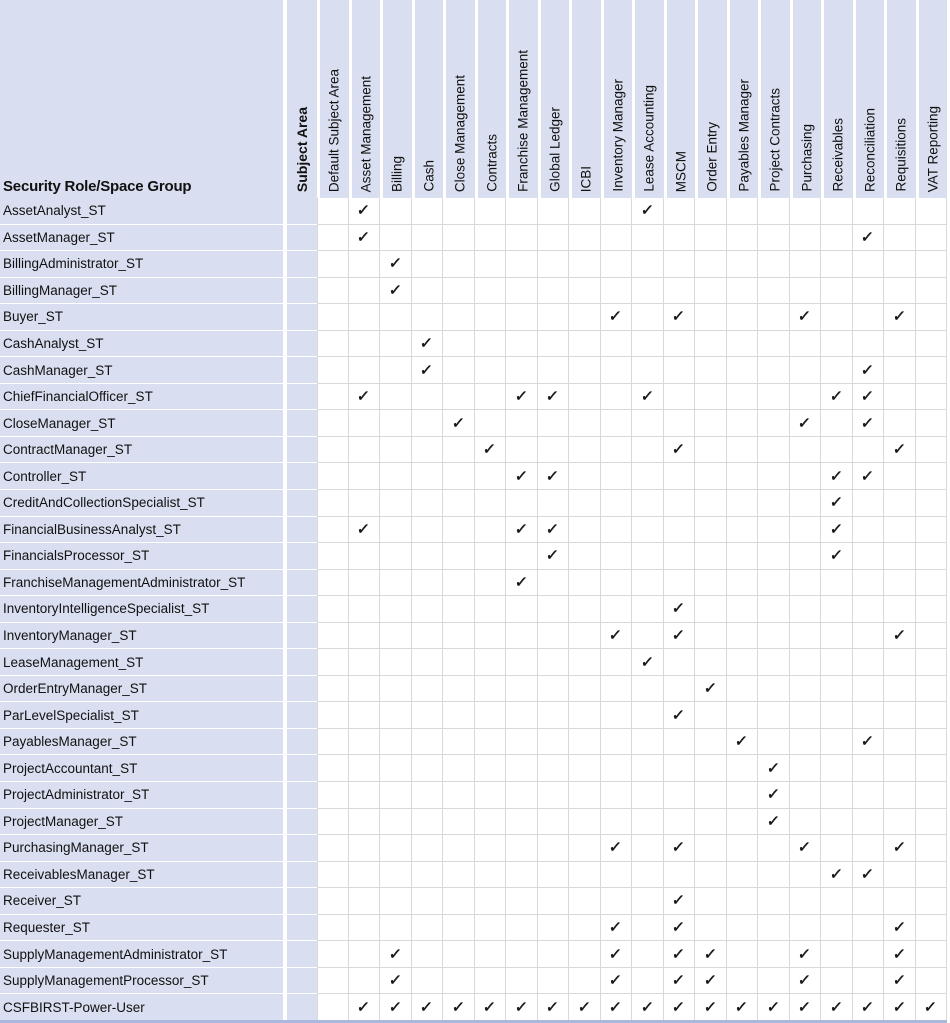 This screenshot has width=950, height=1023. What do you see at coordinates (141, 875) in the screenshot?
I see `row-label: ReceivablesManager_ST` at bounding box center [141, 875].